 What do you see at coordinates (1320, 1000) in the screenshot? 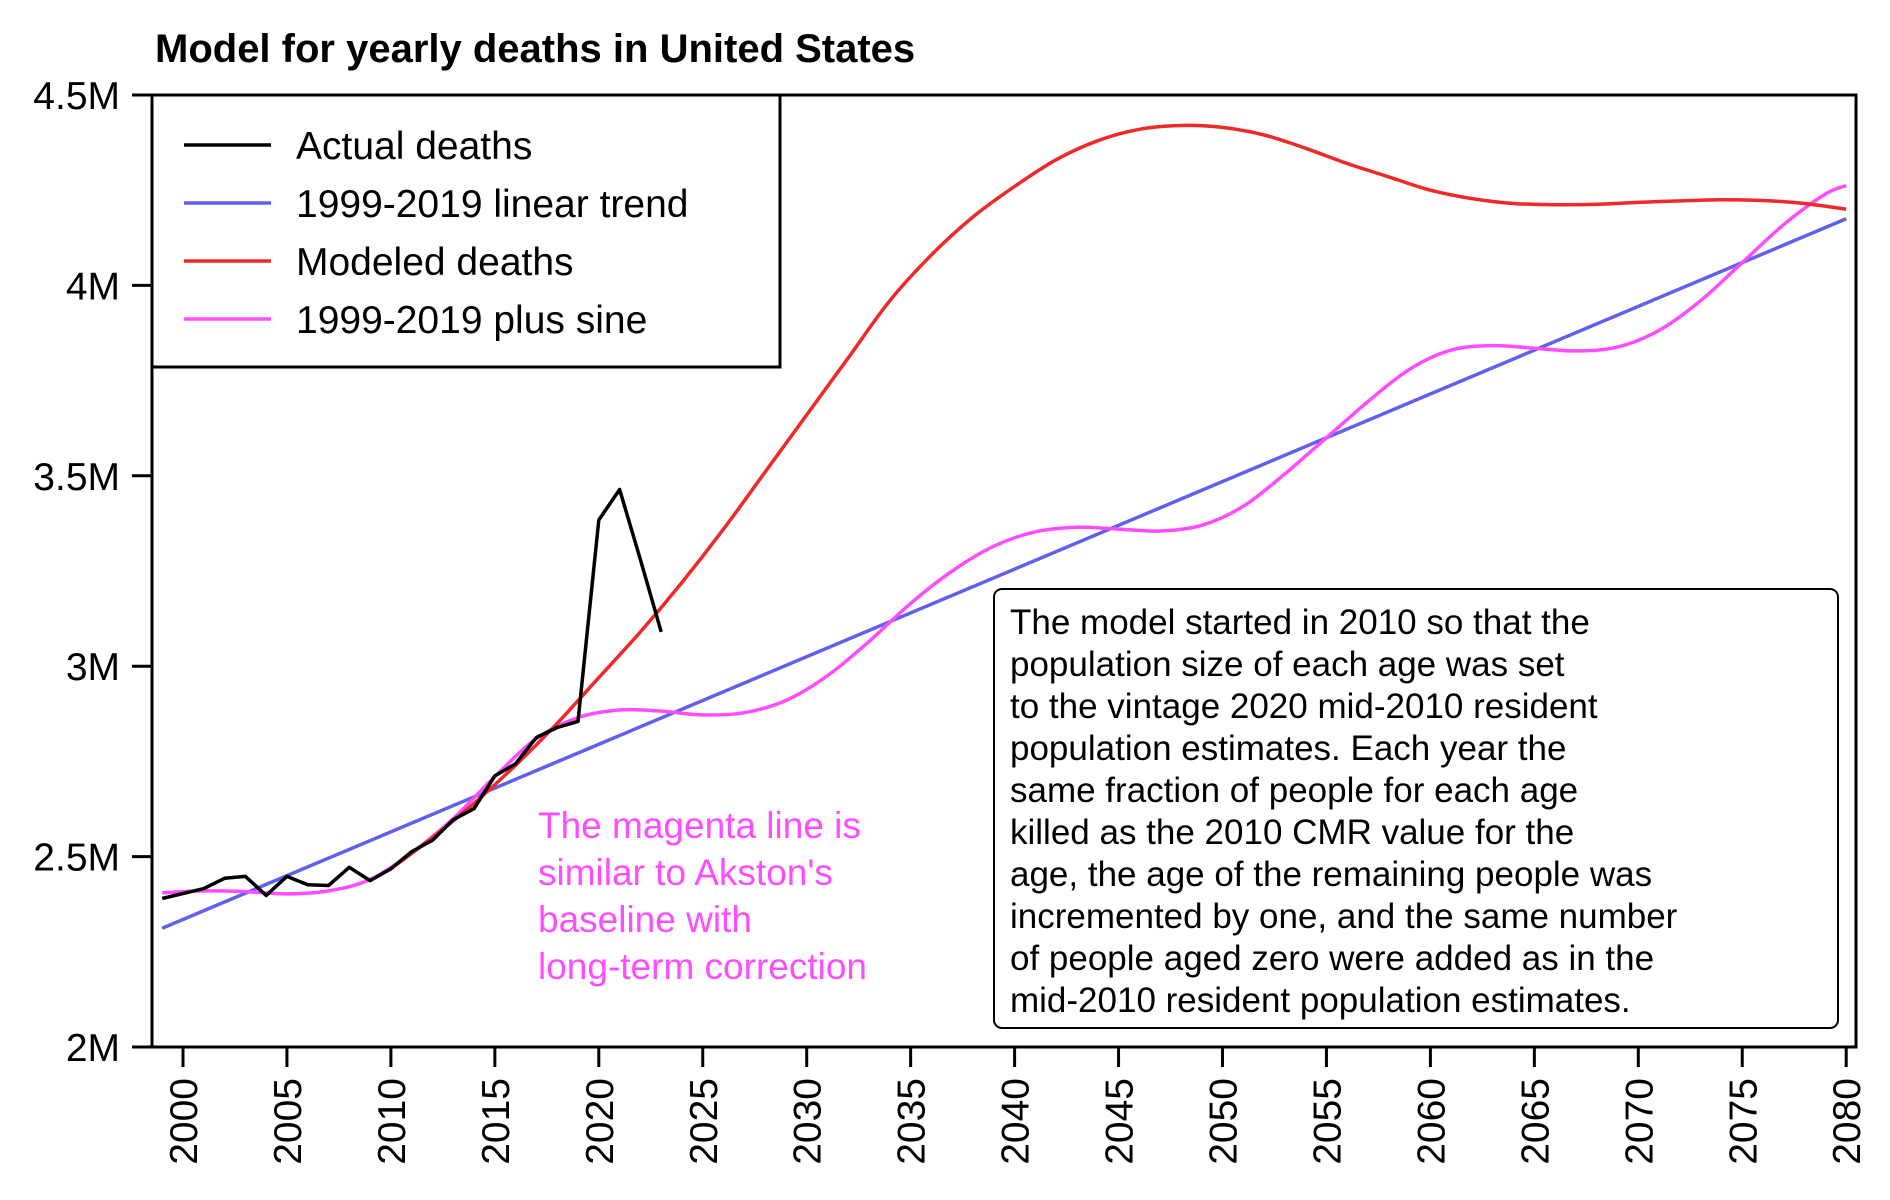
I see `model-note-line: mid-2010 resident population estimates.` at bounding box center [1320, 1000].